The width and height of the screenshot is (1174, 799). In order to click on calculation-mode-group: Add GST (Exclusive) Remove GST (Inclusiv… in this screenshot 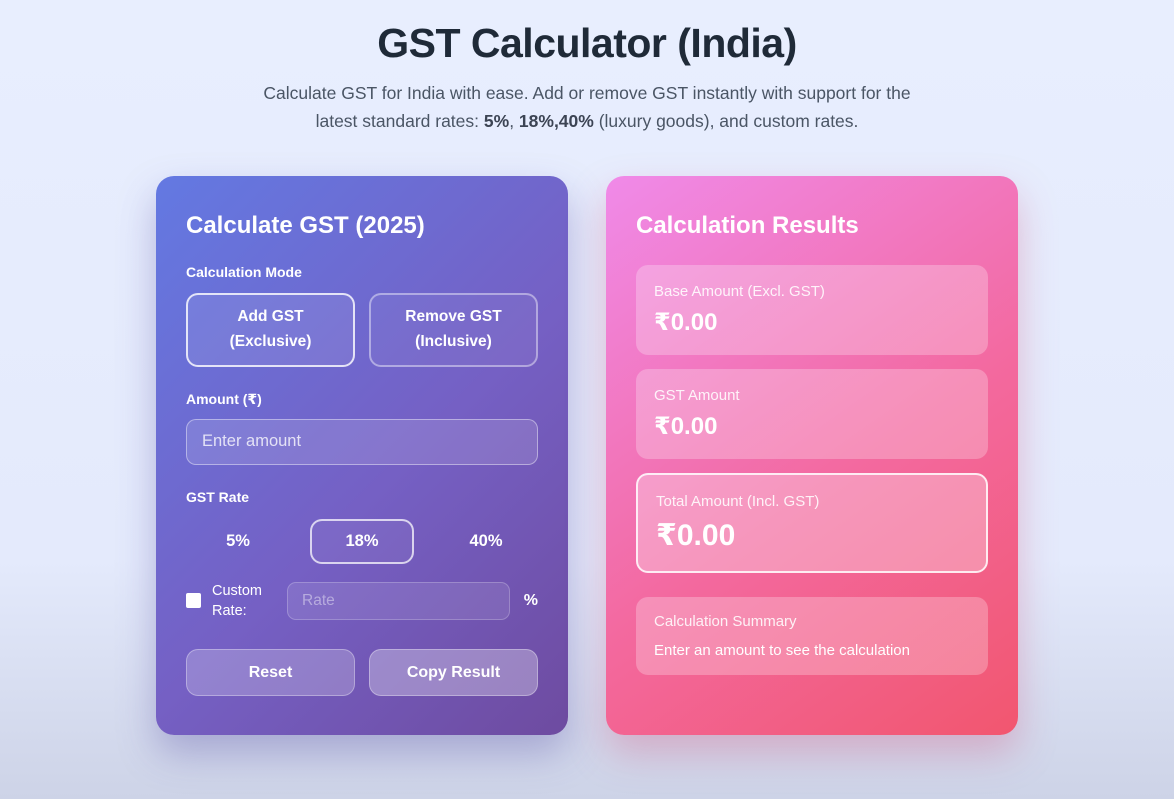, I will do `click(362, 329)`.